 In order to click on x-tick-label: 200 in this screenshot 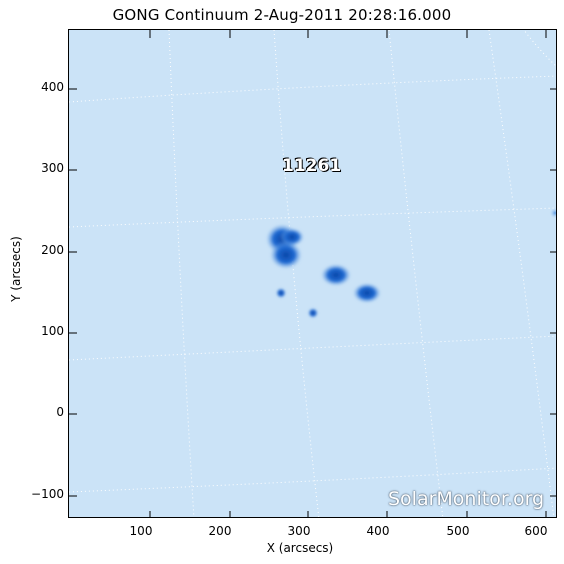, I will do `click(220, 531)`.